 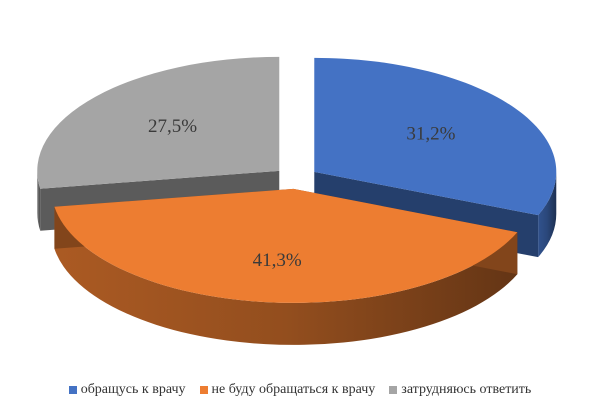 What do you see at coordinates (133, 389) in the screenshot?
I see `legend-label-0: обращусь к врачу` at bounding box center [133, 389].